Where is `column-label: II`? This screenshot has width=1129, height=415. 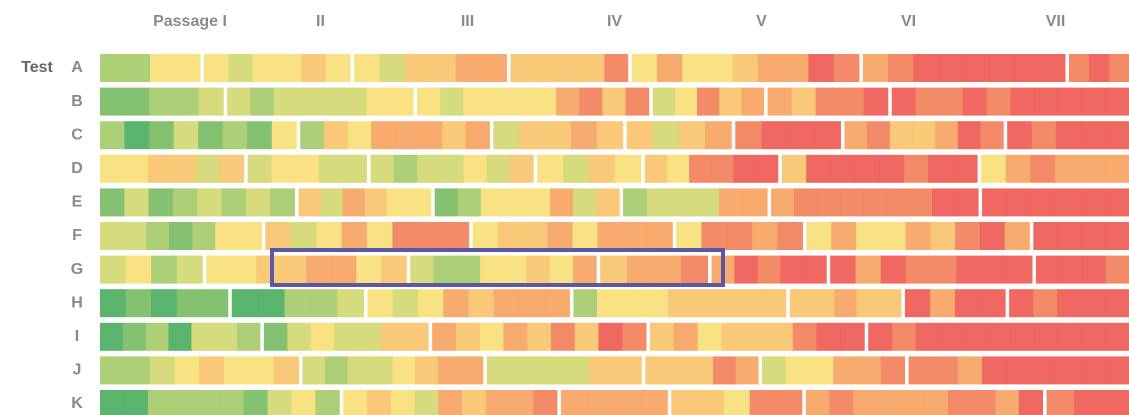 column-label: II is located at coordinates (320, 21).